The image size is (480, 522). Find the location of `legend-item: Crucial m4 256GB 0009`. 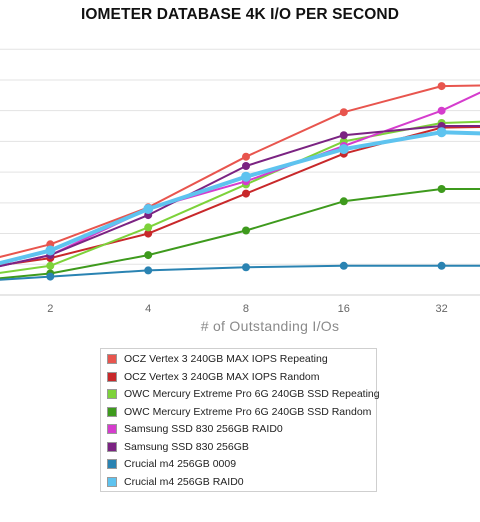

legend-item: Crucial m4 256GB 0009 is located at coordinates (171, 464).